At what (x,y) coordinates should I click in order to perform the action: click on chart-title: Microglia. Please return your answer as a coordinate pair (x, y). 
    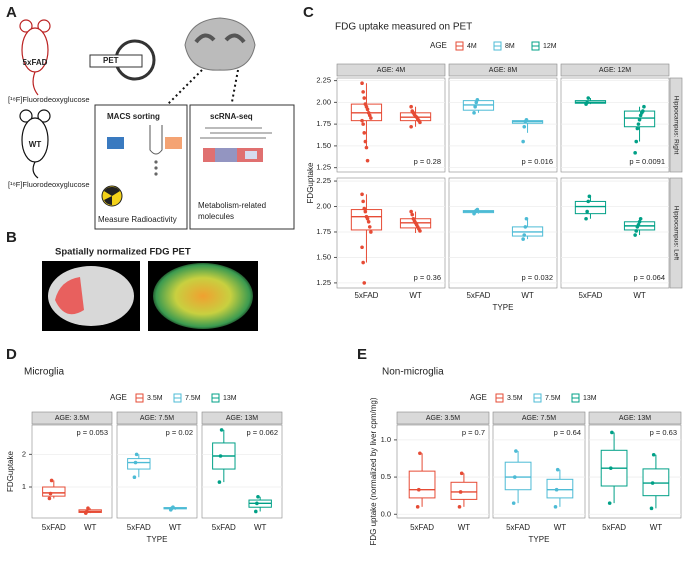
    Looking at the image, I should click on (44, 372).